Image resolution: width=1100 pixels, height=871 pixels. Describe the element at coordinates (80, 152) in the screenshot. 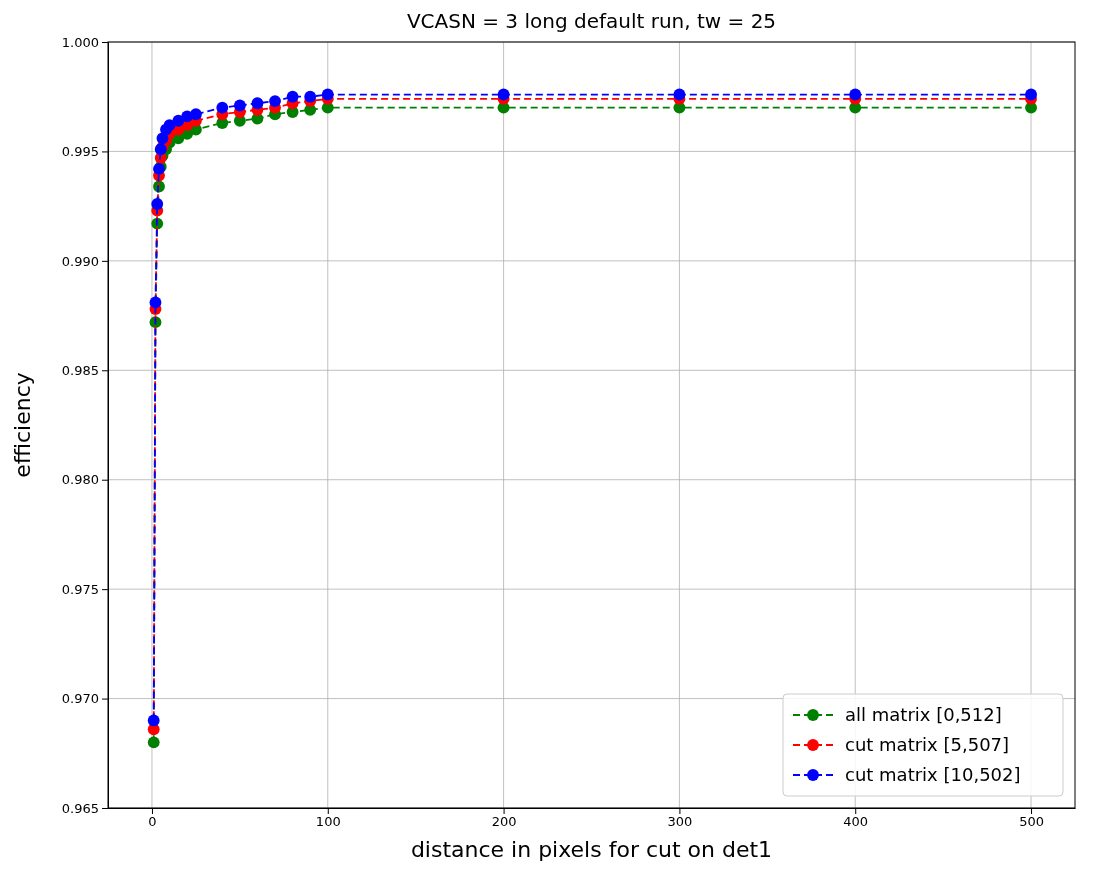

I see `y-tick-label: 0.995` at that location.